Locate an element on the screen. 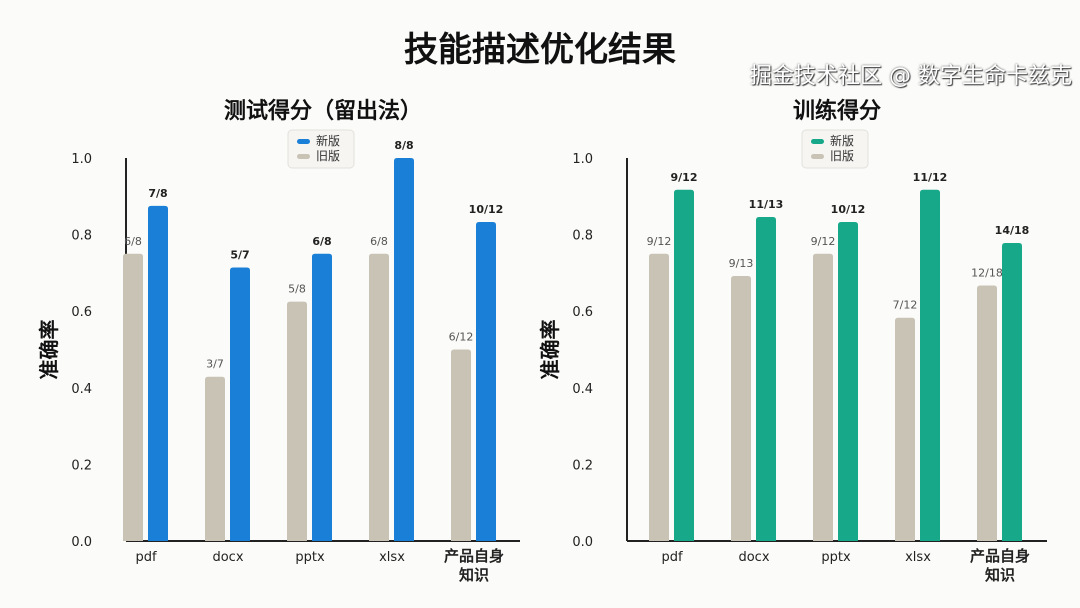 The image size is (1080, 608). bar-value-label: 8/8 is located at coordinates (403, 145).